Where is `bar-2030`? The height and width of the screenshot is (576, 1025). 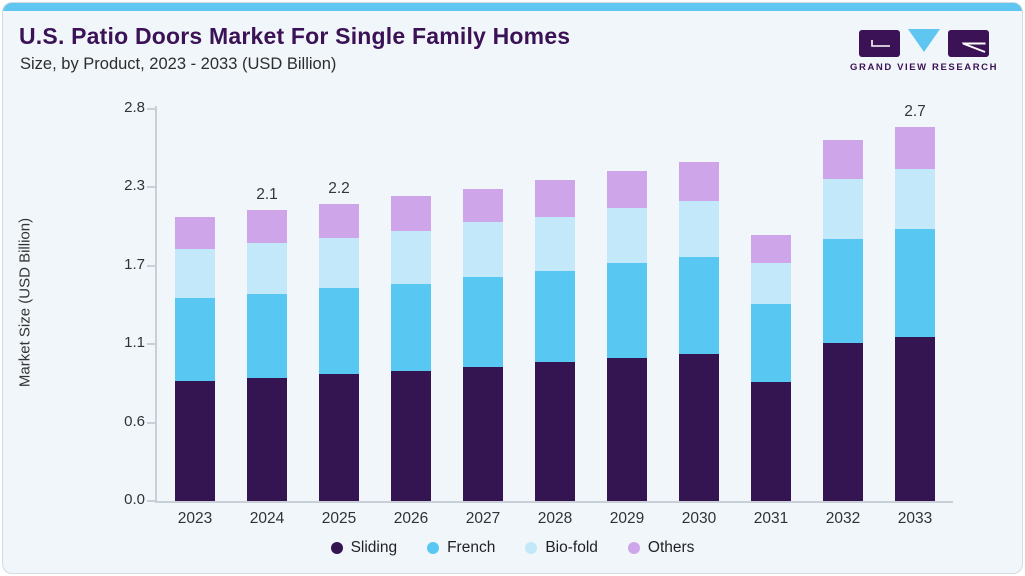
bar-2030 is located at coordinates (699, 331).